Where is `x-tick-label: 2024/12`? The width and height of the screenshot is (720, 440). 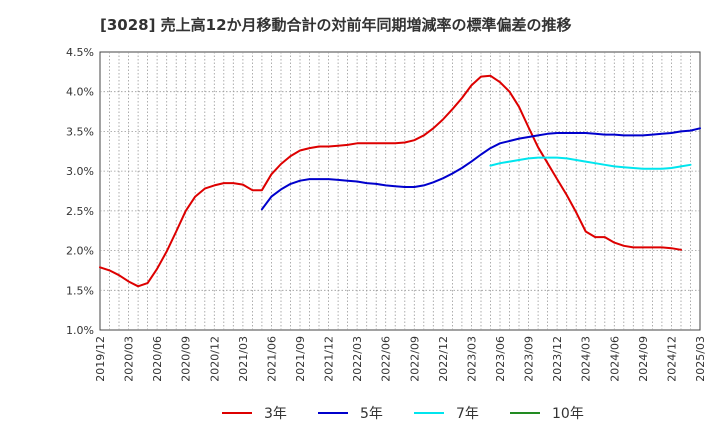
x-tick-label: 2024/12 is located at coordinates (671, 359).